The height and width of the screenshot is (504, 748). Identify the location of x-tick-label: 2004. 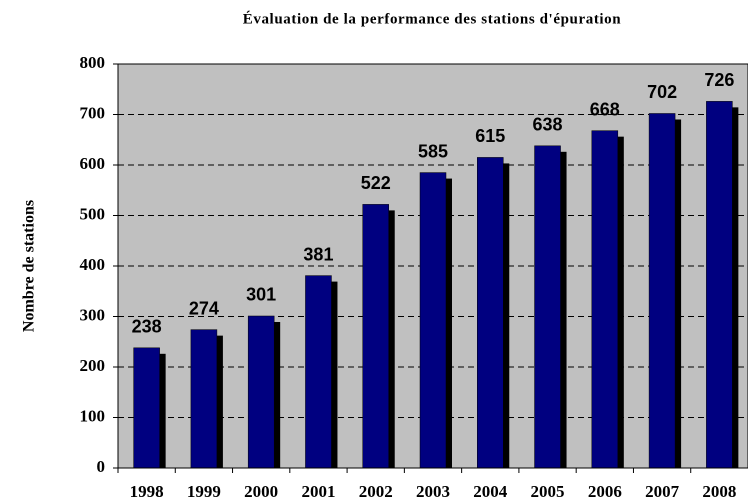
(490, 491).